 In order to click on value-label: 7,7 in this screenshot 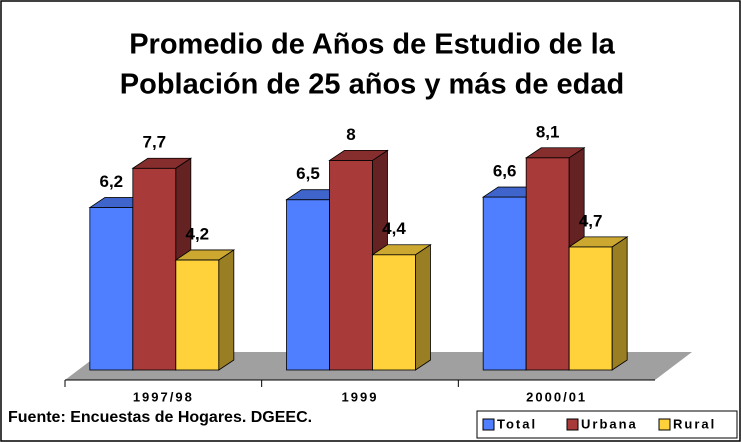, I will do `click(155, 142)`.